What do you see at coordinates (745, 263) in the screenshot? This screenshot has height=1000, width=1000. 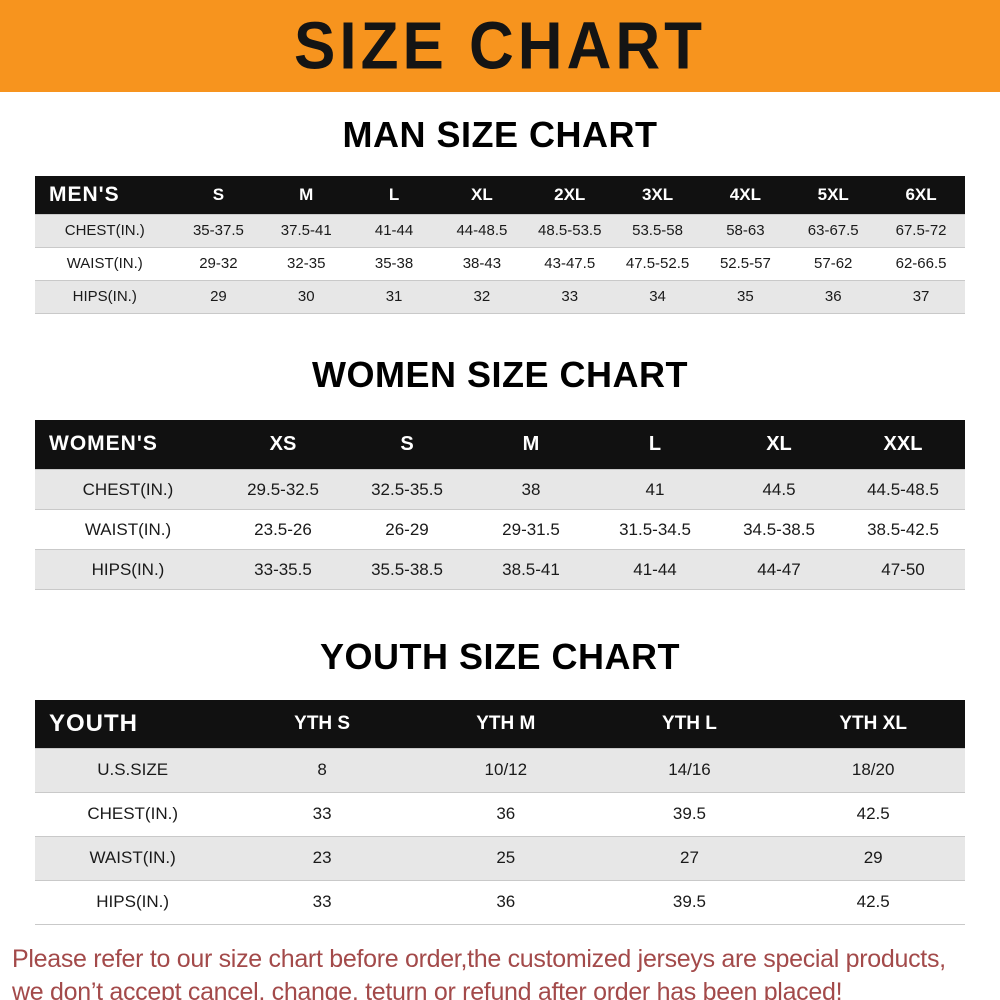 I see `table-cell: 52.5-57` at bounding box center [745, 263].